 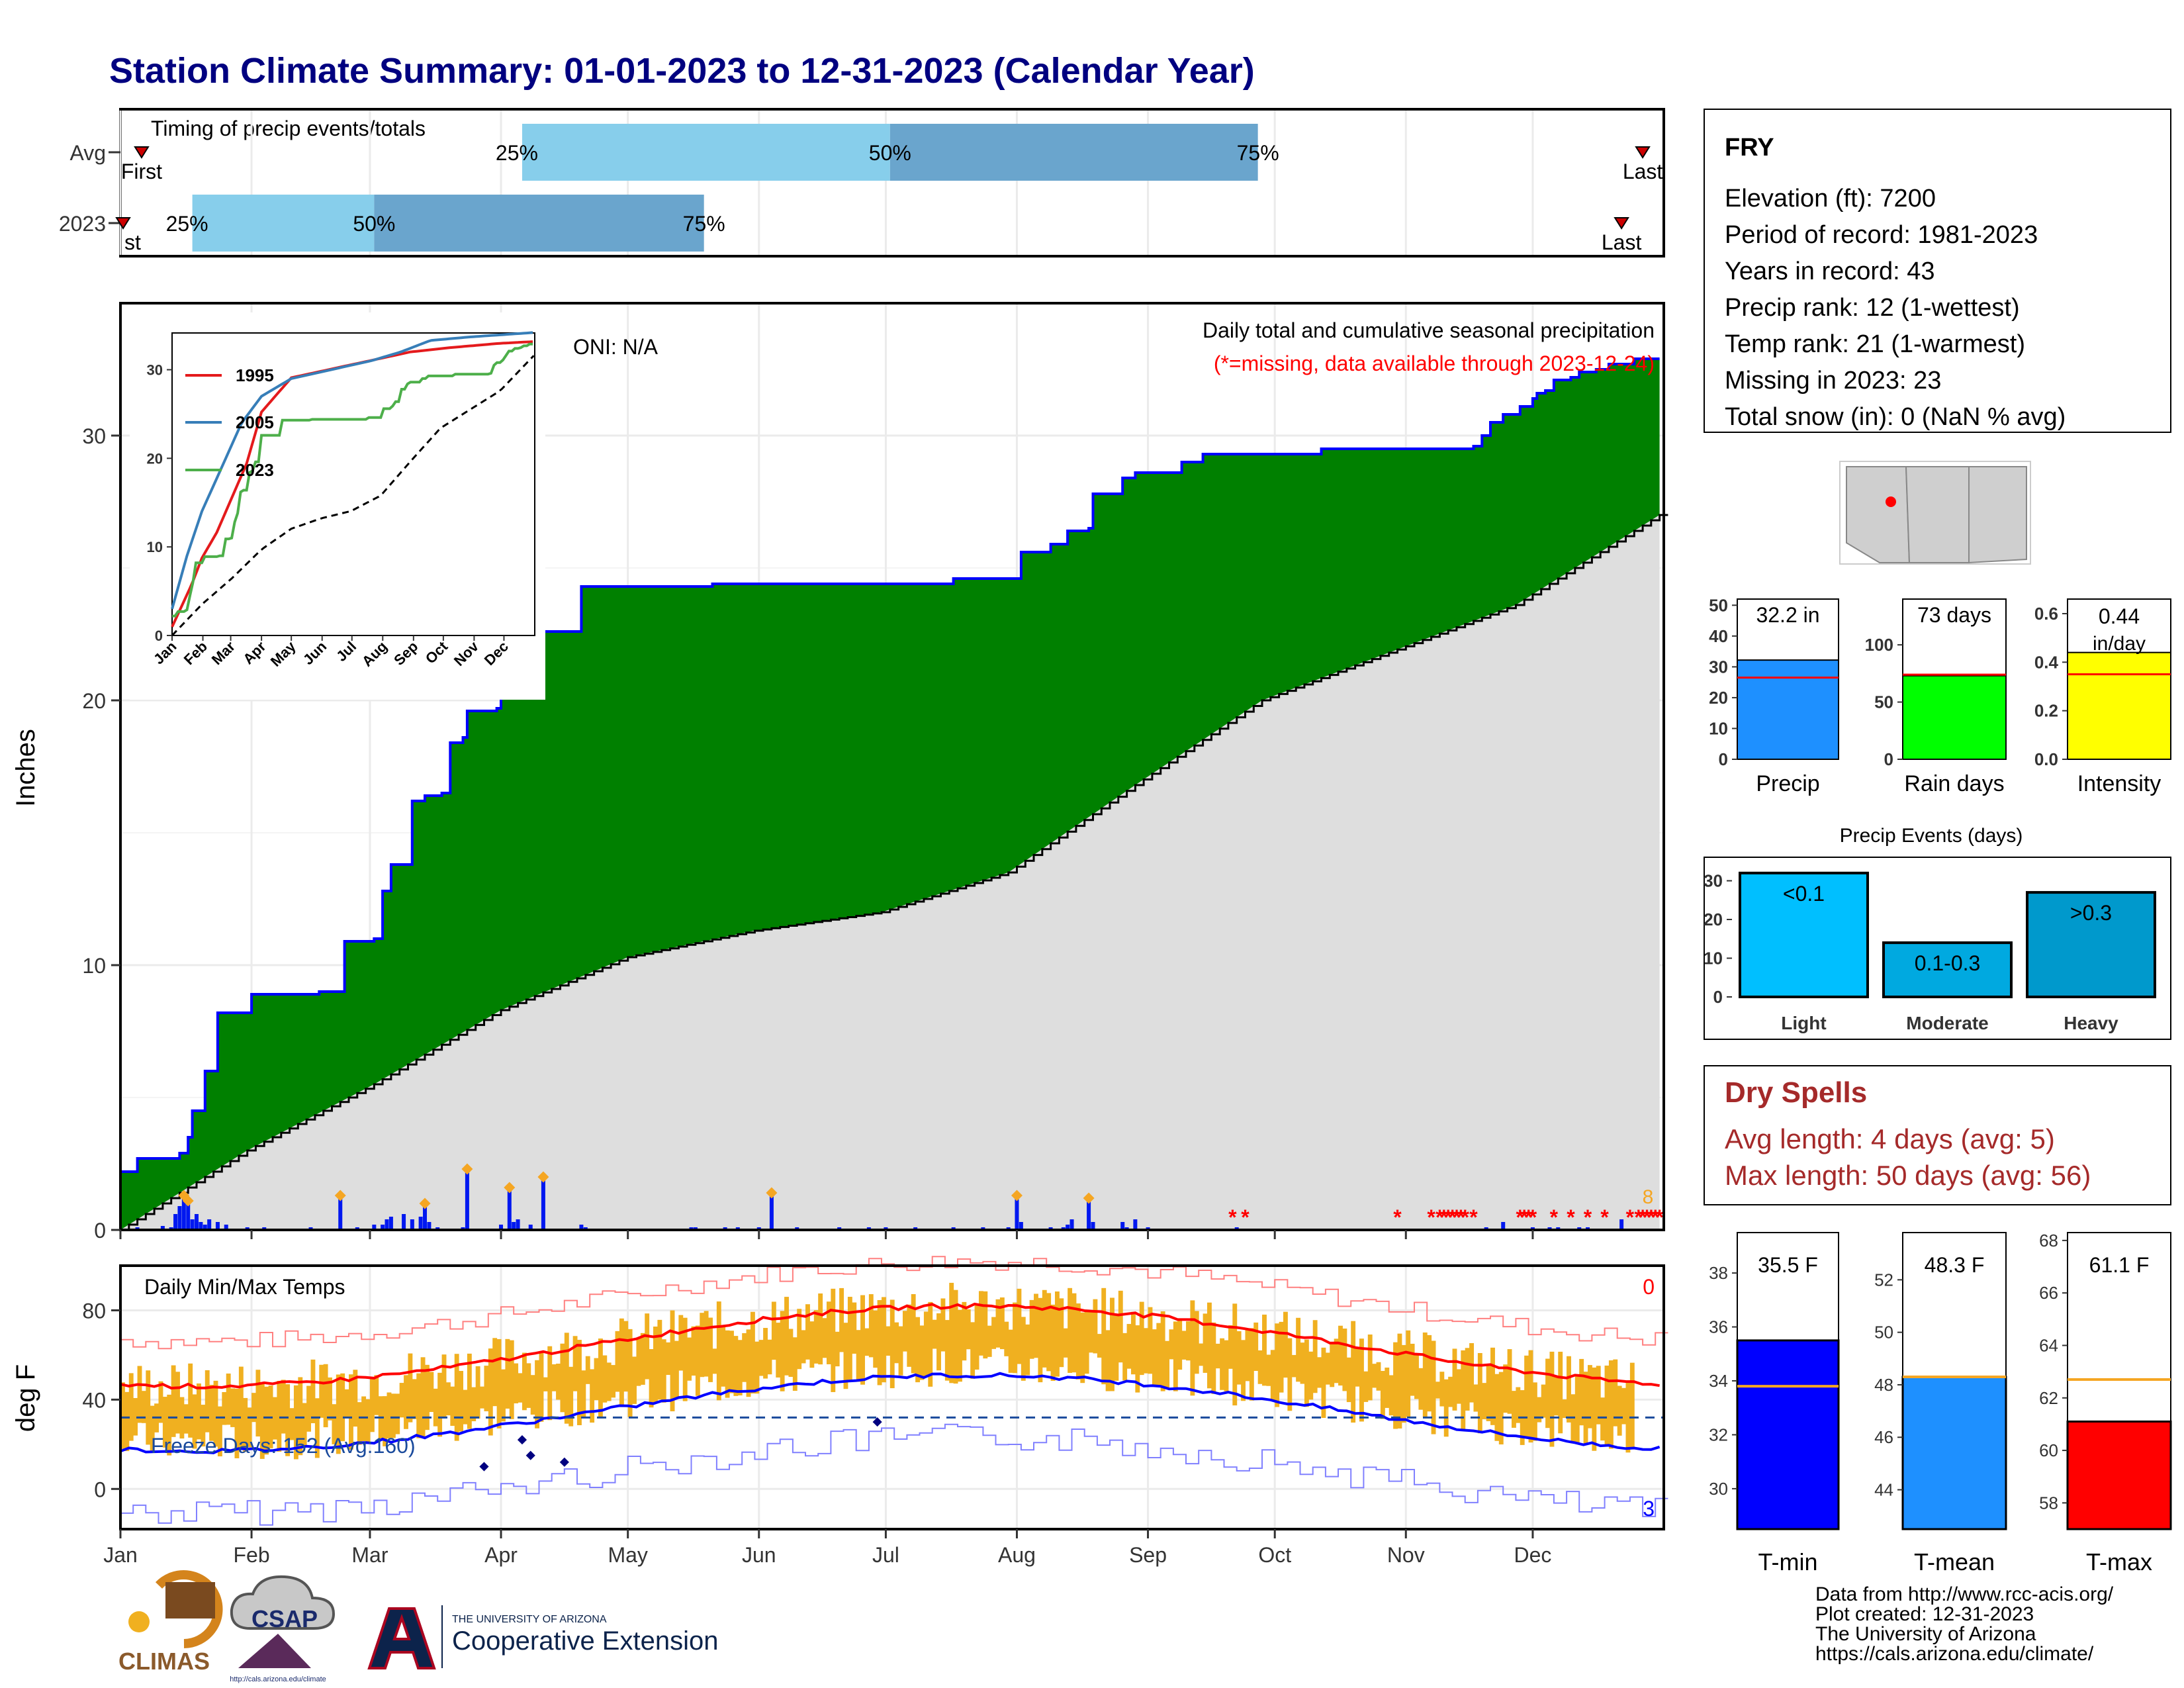 I want to click on average-min-temp-line, so click(x=890, y=1413).